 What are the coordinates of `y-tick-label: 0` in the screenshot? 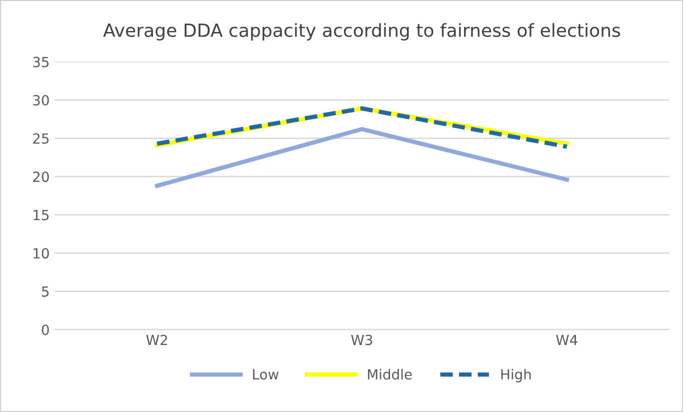 It's located at (45, 330).